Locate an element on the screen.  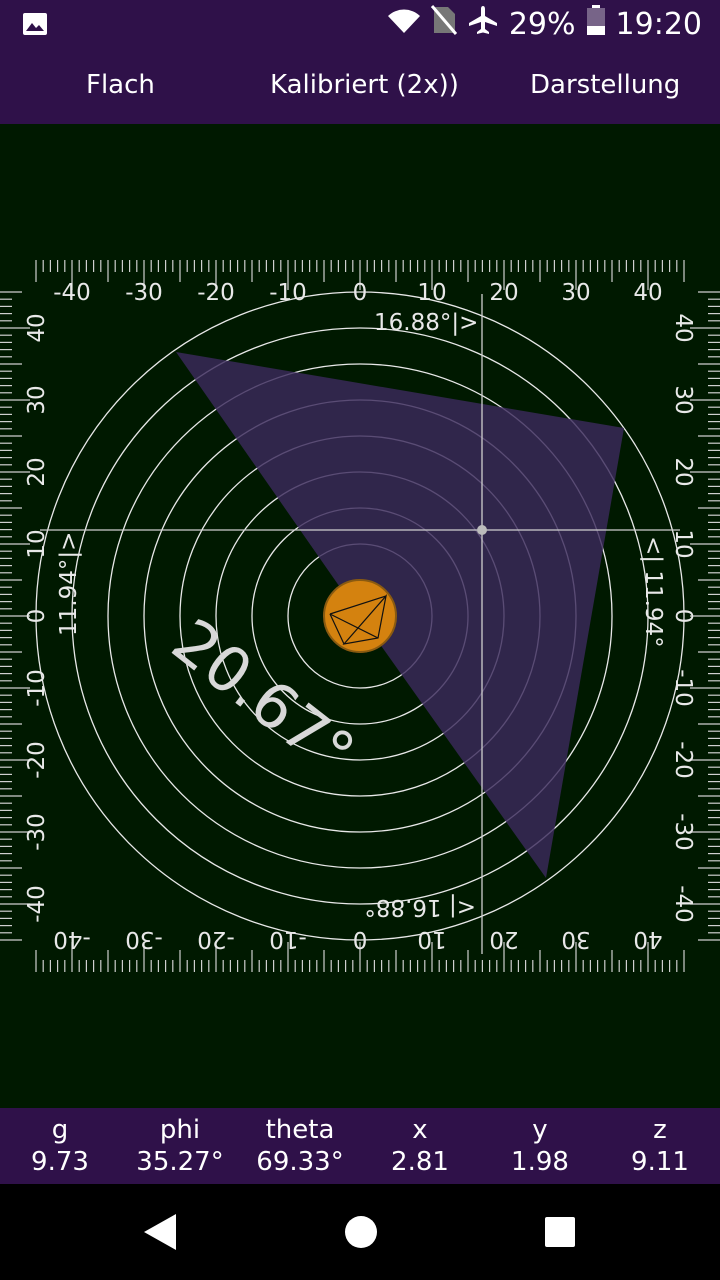
scale-label-left: -40 is located at coordinates (37, 904).